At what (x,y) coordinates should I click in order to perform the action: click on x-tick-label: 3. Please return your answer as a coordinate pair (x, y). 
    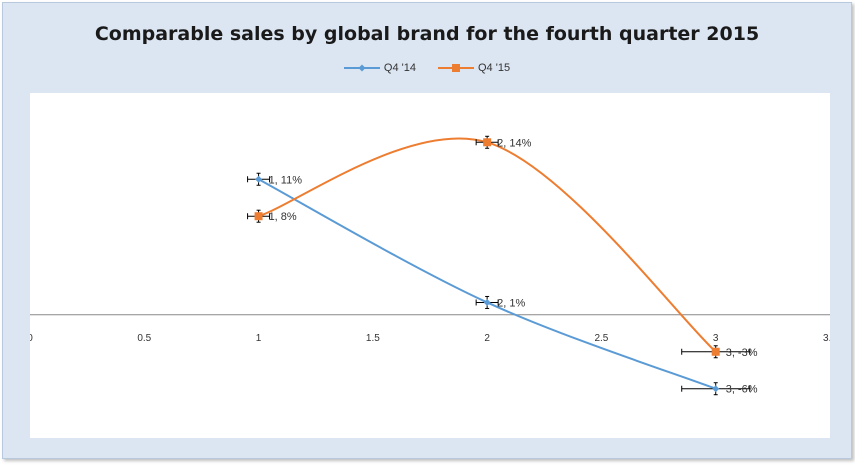
    Looking at the image, I should click on (716, 338).